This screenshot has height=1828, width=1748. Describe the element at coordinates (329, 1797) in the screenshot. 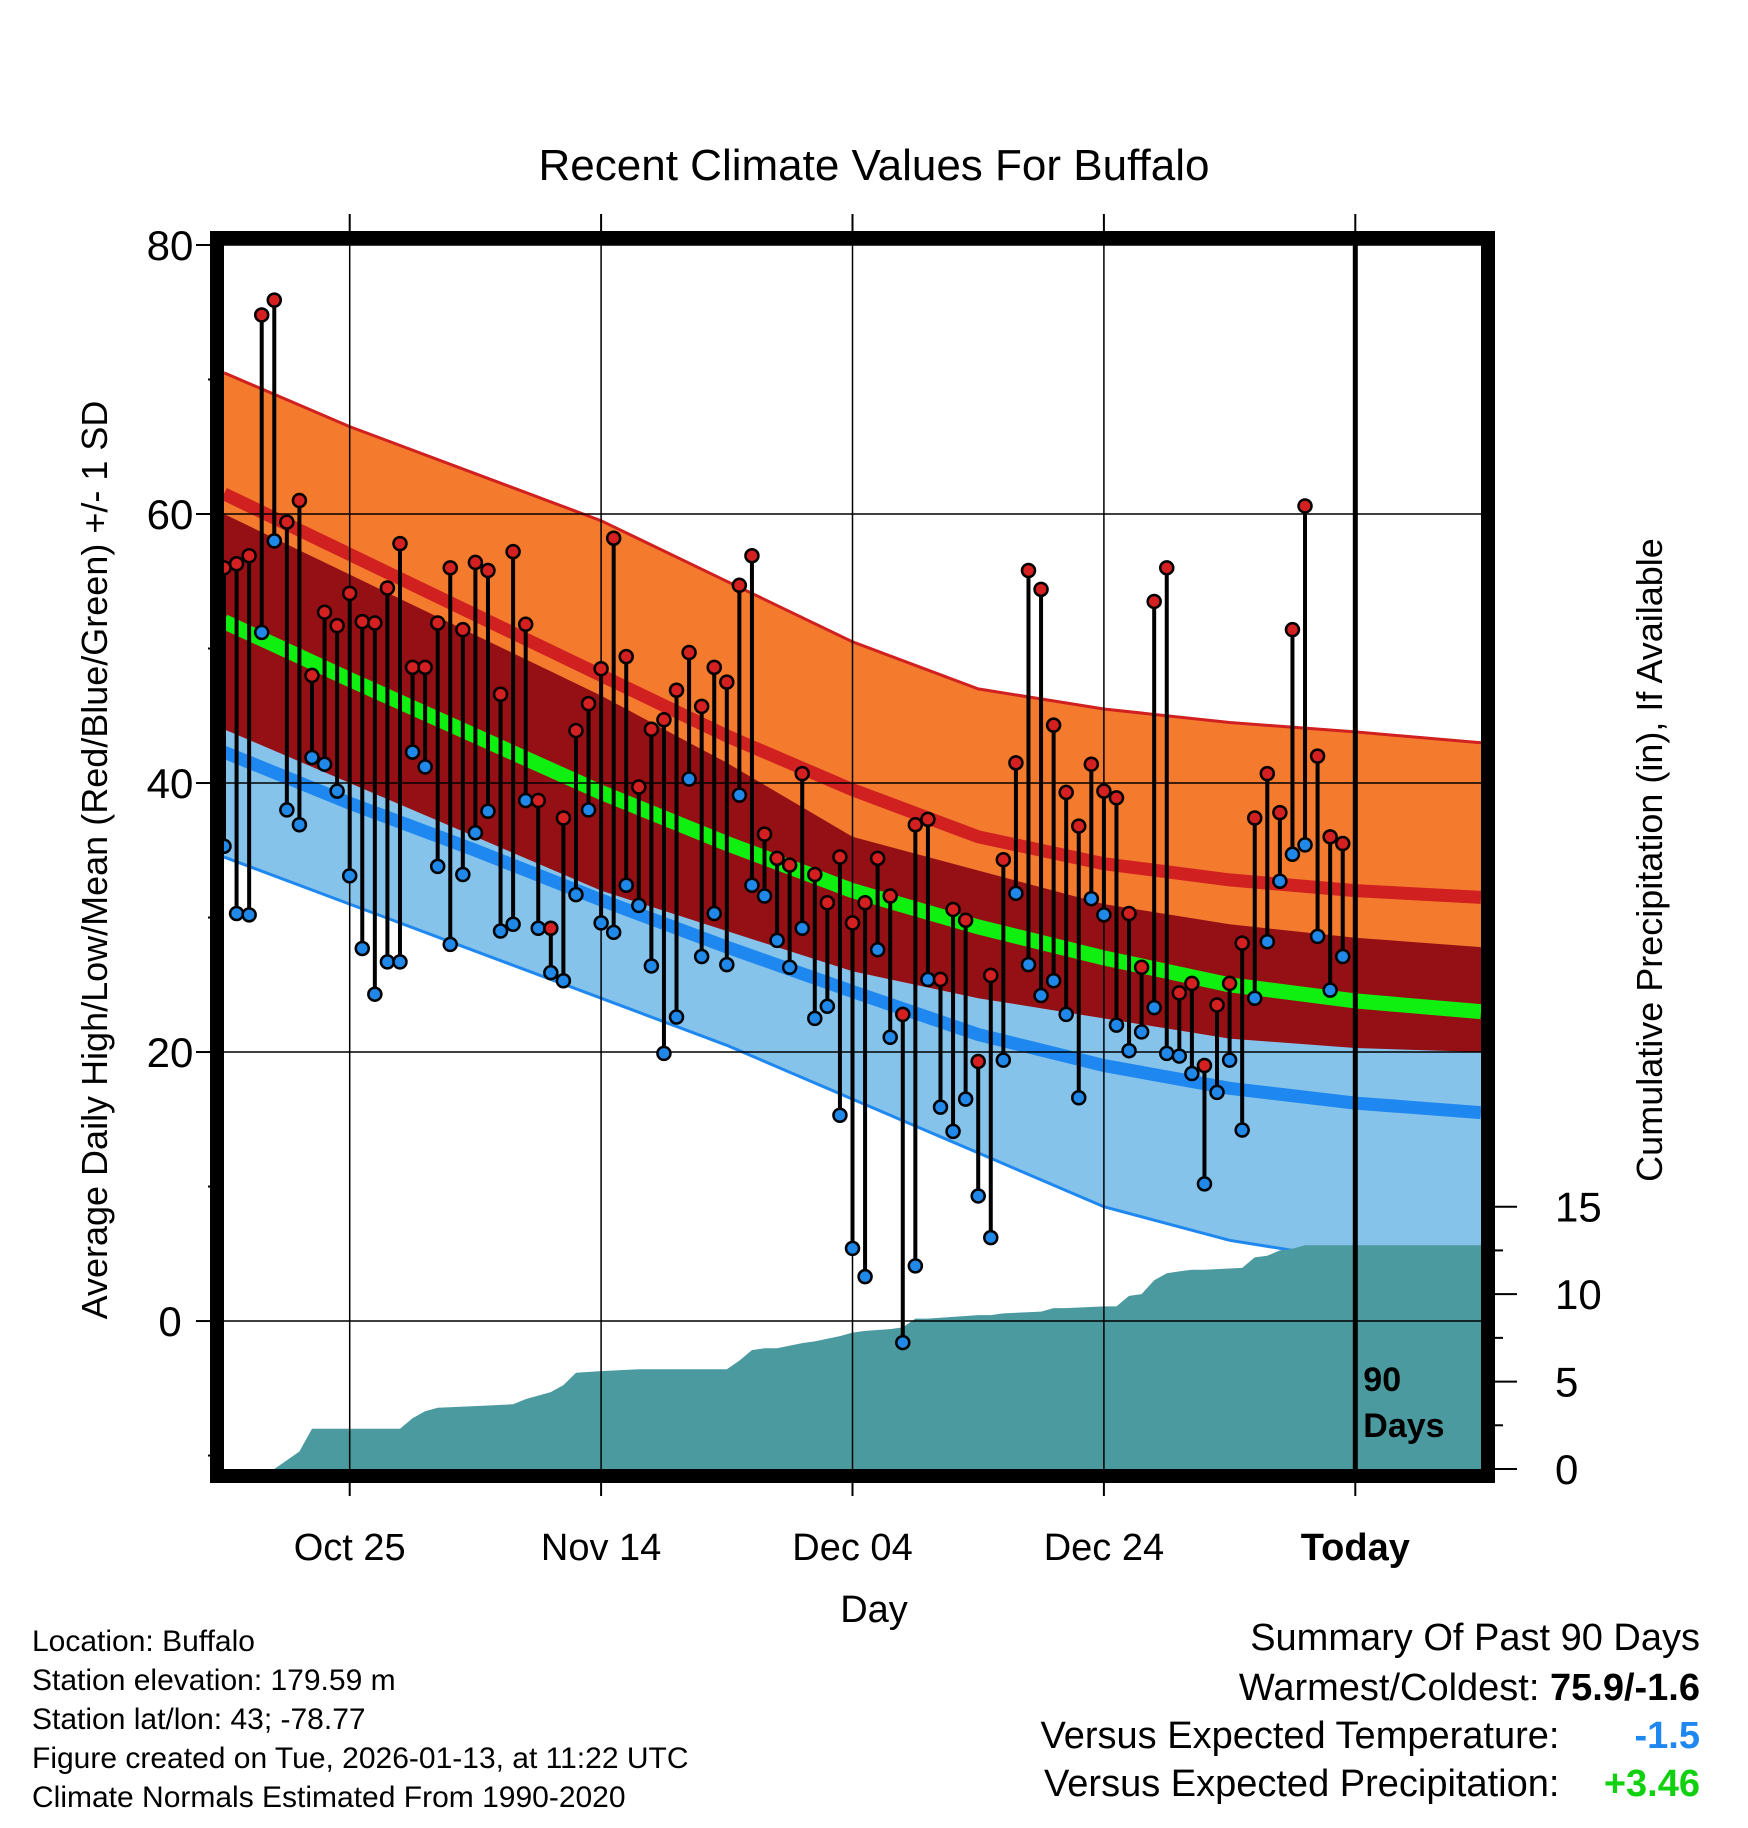

I see `climate-normals-period: Climate Normals Estimated From 1990-2020` at that location.